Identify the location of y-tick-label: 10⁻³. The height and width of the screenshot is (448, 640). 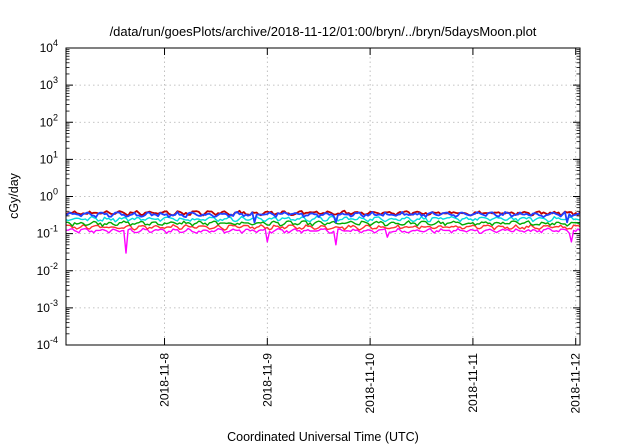
(47, 306).